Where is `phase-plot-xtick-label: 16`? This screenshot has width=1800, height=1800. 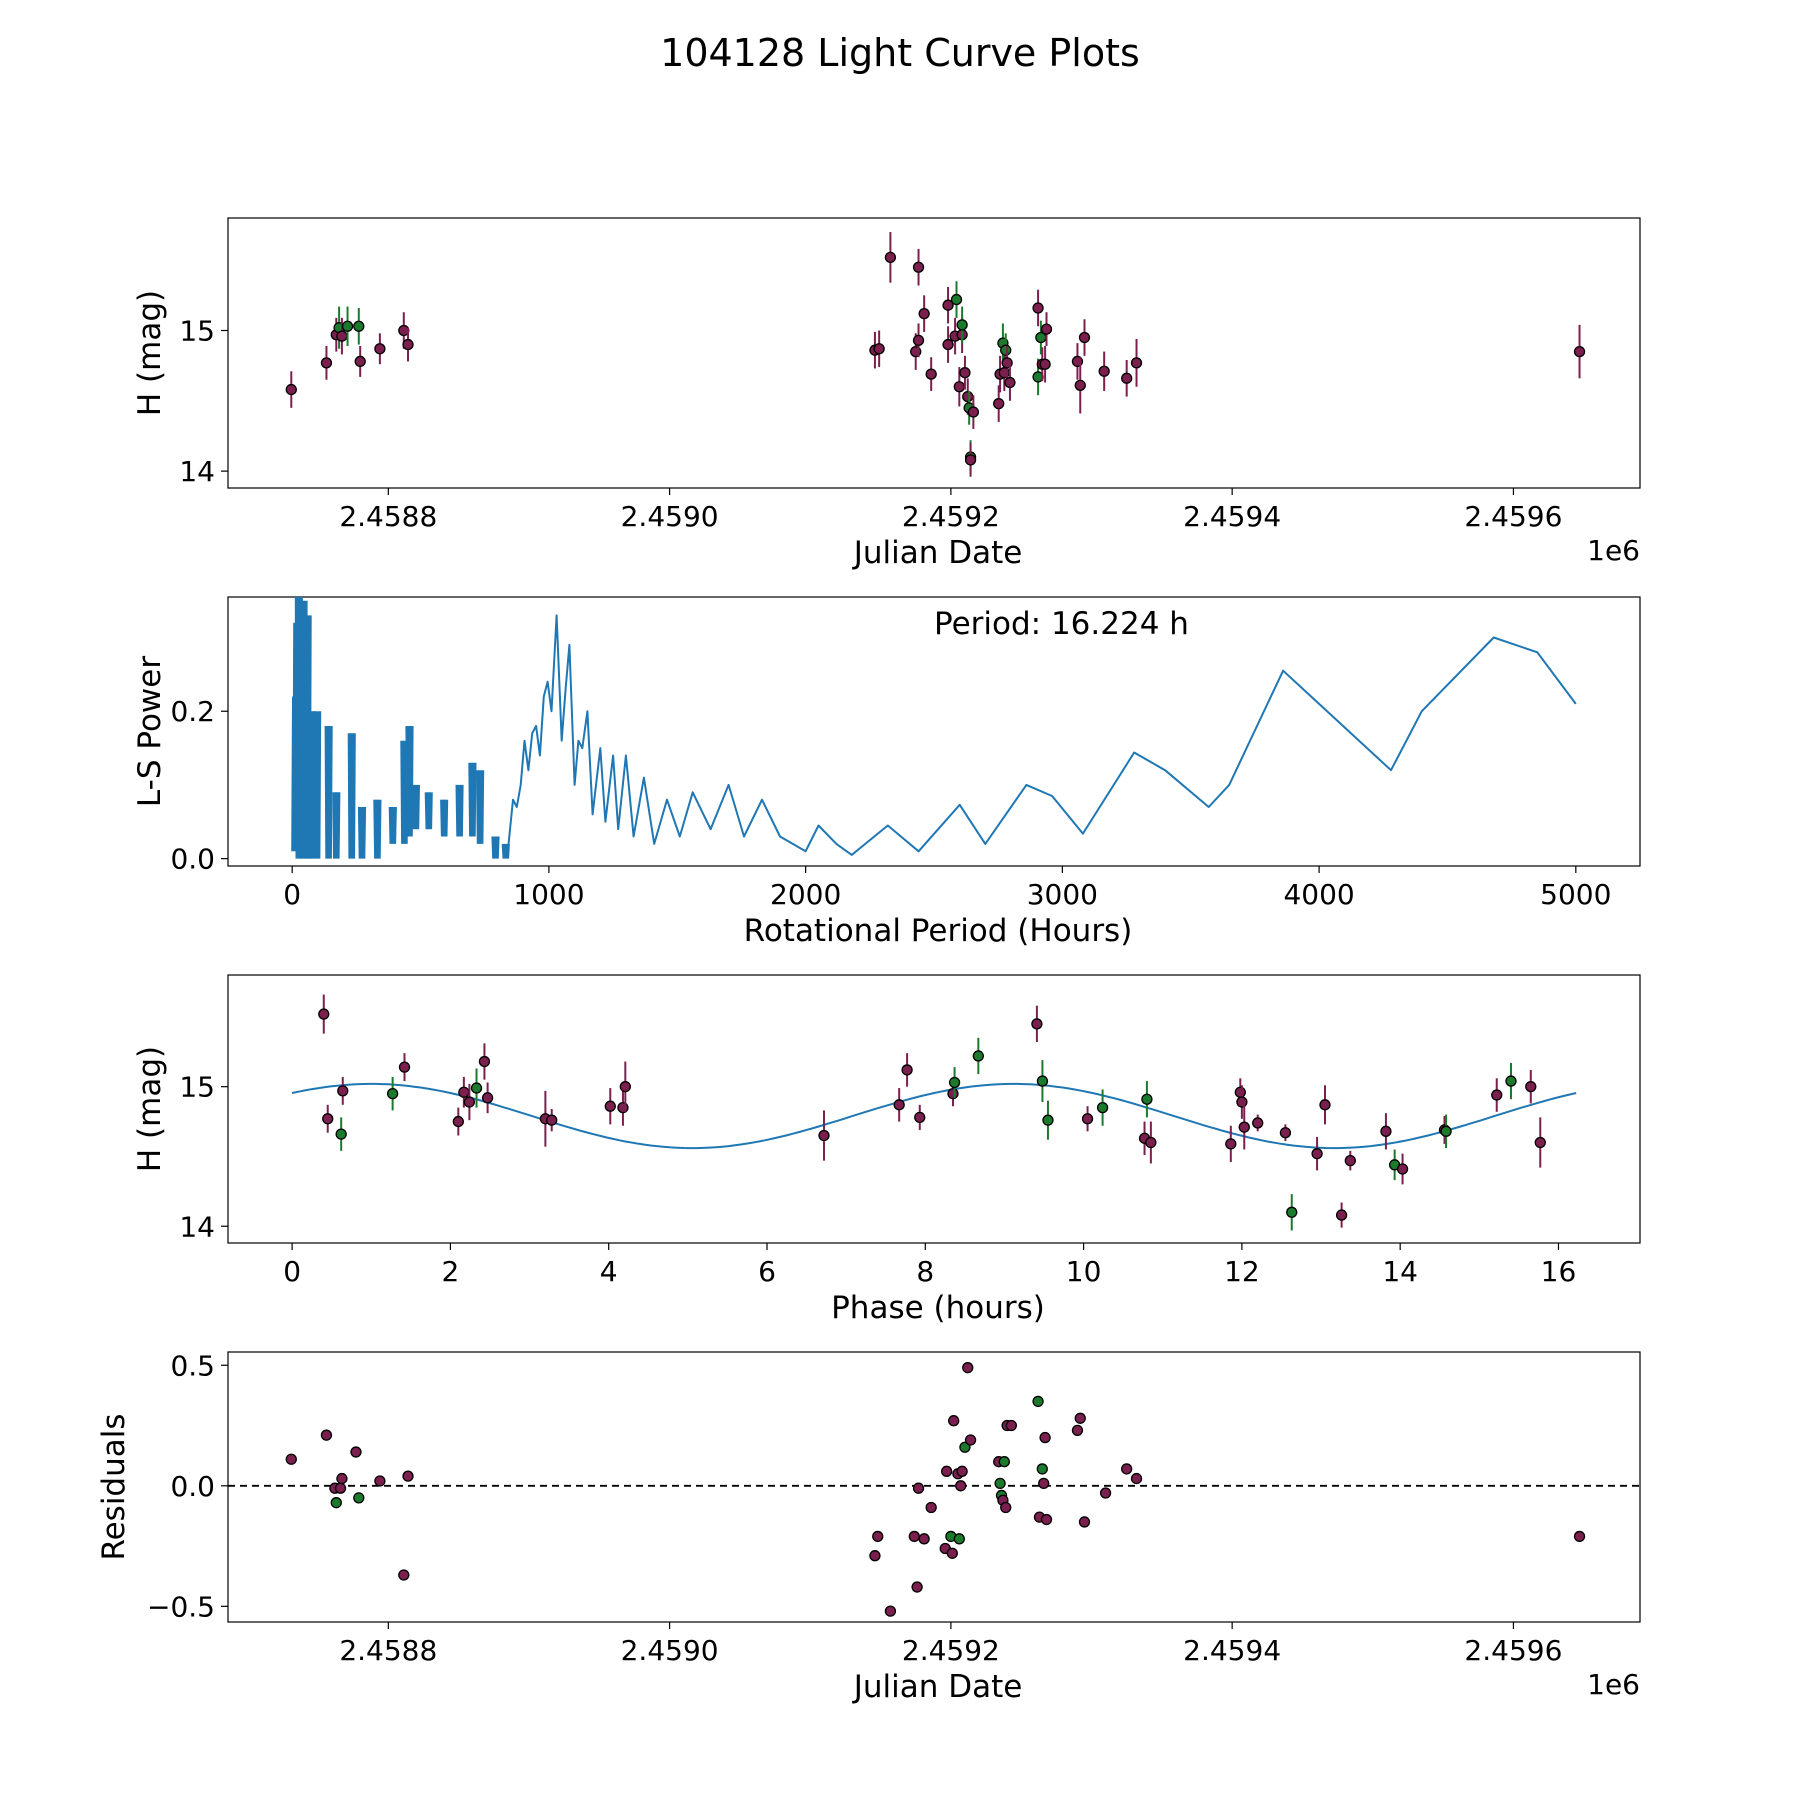 phase-plot-xtick-label: 16 is located at coordinates (1559, 1271).